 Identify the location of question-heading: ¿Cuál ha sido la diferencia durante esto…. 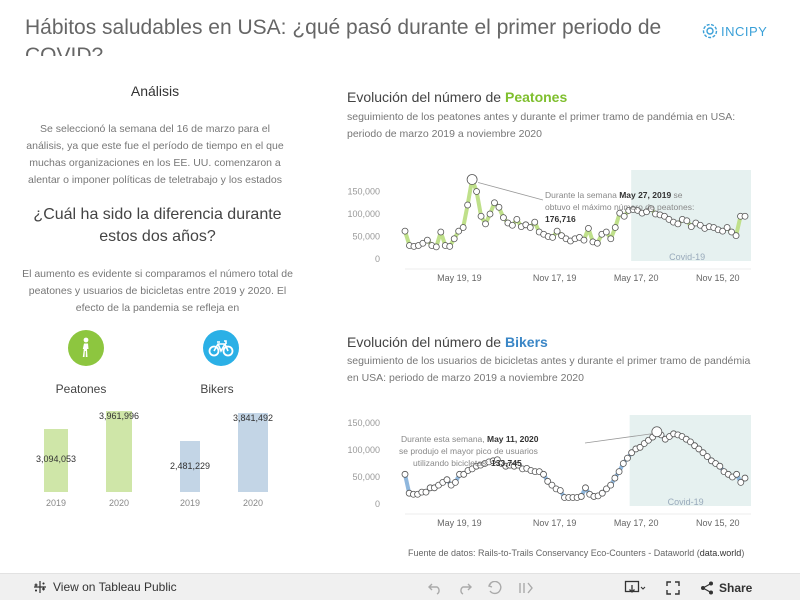
(157, 225).